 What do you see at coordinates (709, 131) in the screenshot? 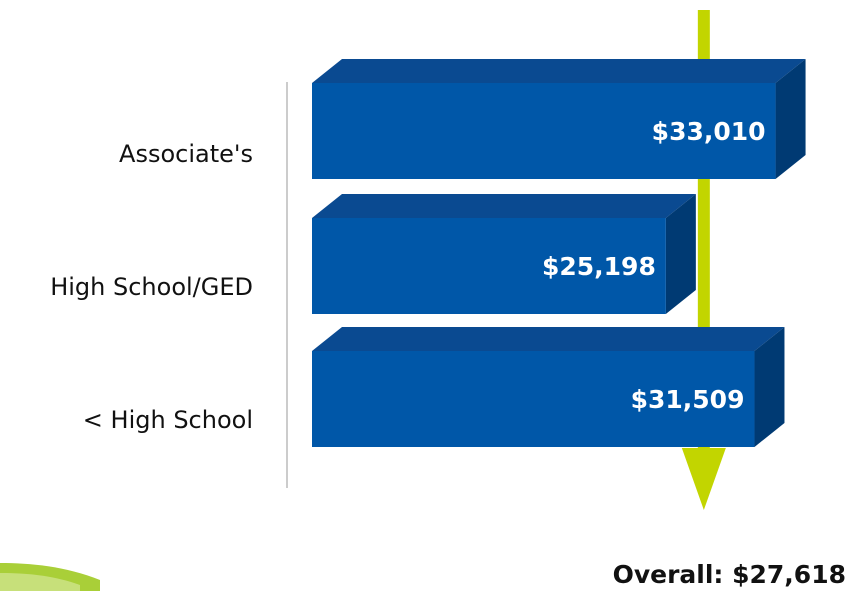
I see `bar-value-label: $33,010` at bounding box center [709, 131].